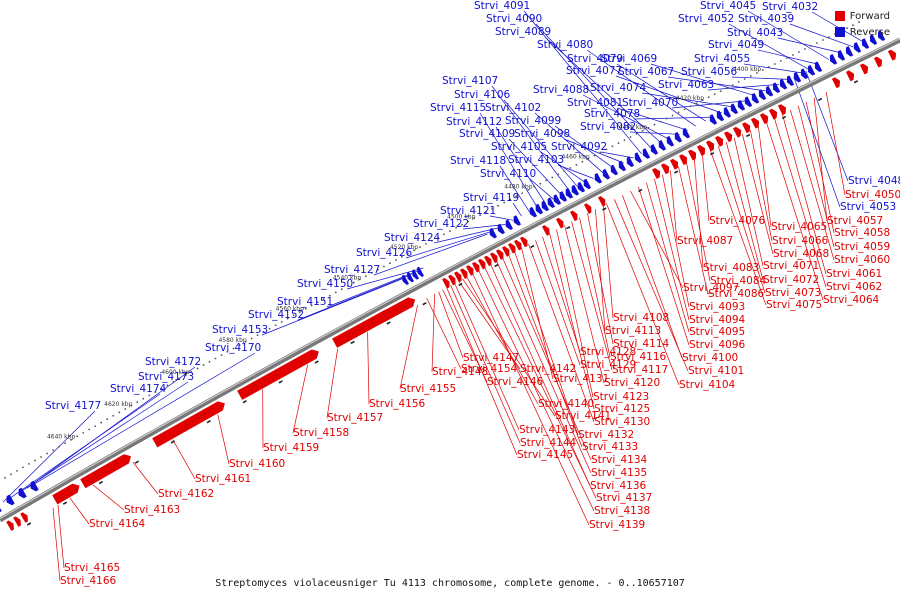 The height and width of the screenshot is (600, 900). Describe the element at coordinates (513, 108) in the screenshot. I see `gene-label: Strvi_4102` at that location.